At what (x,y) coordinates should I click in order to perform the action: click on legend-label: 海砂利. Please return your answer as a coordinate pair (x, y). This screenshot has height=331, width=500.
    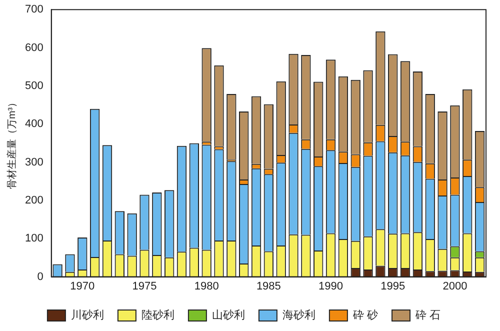
    Looking at the image, I should click on (299, 315).